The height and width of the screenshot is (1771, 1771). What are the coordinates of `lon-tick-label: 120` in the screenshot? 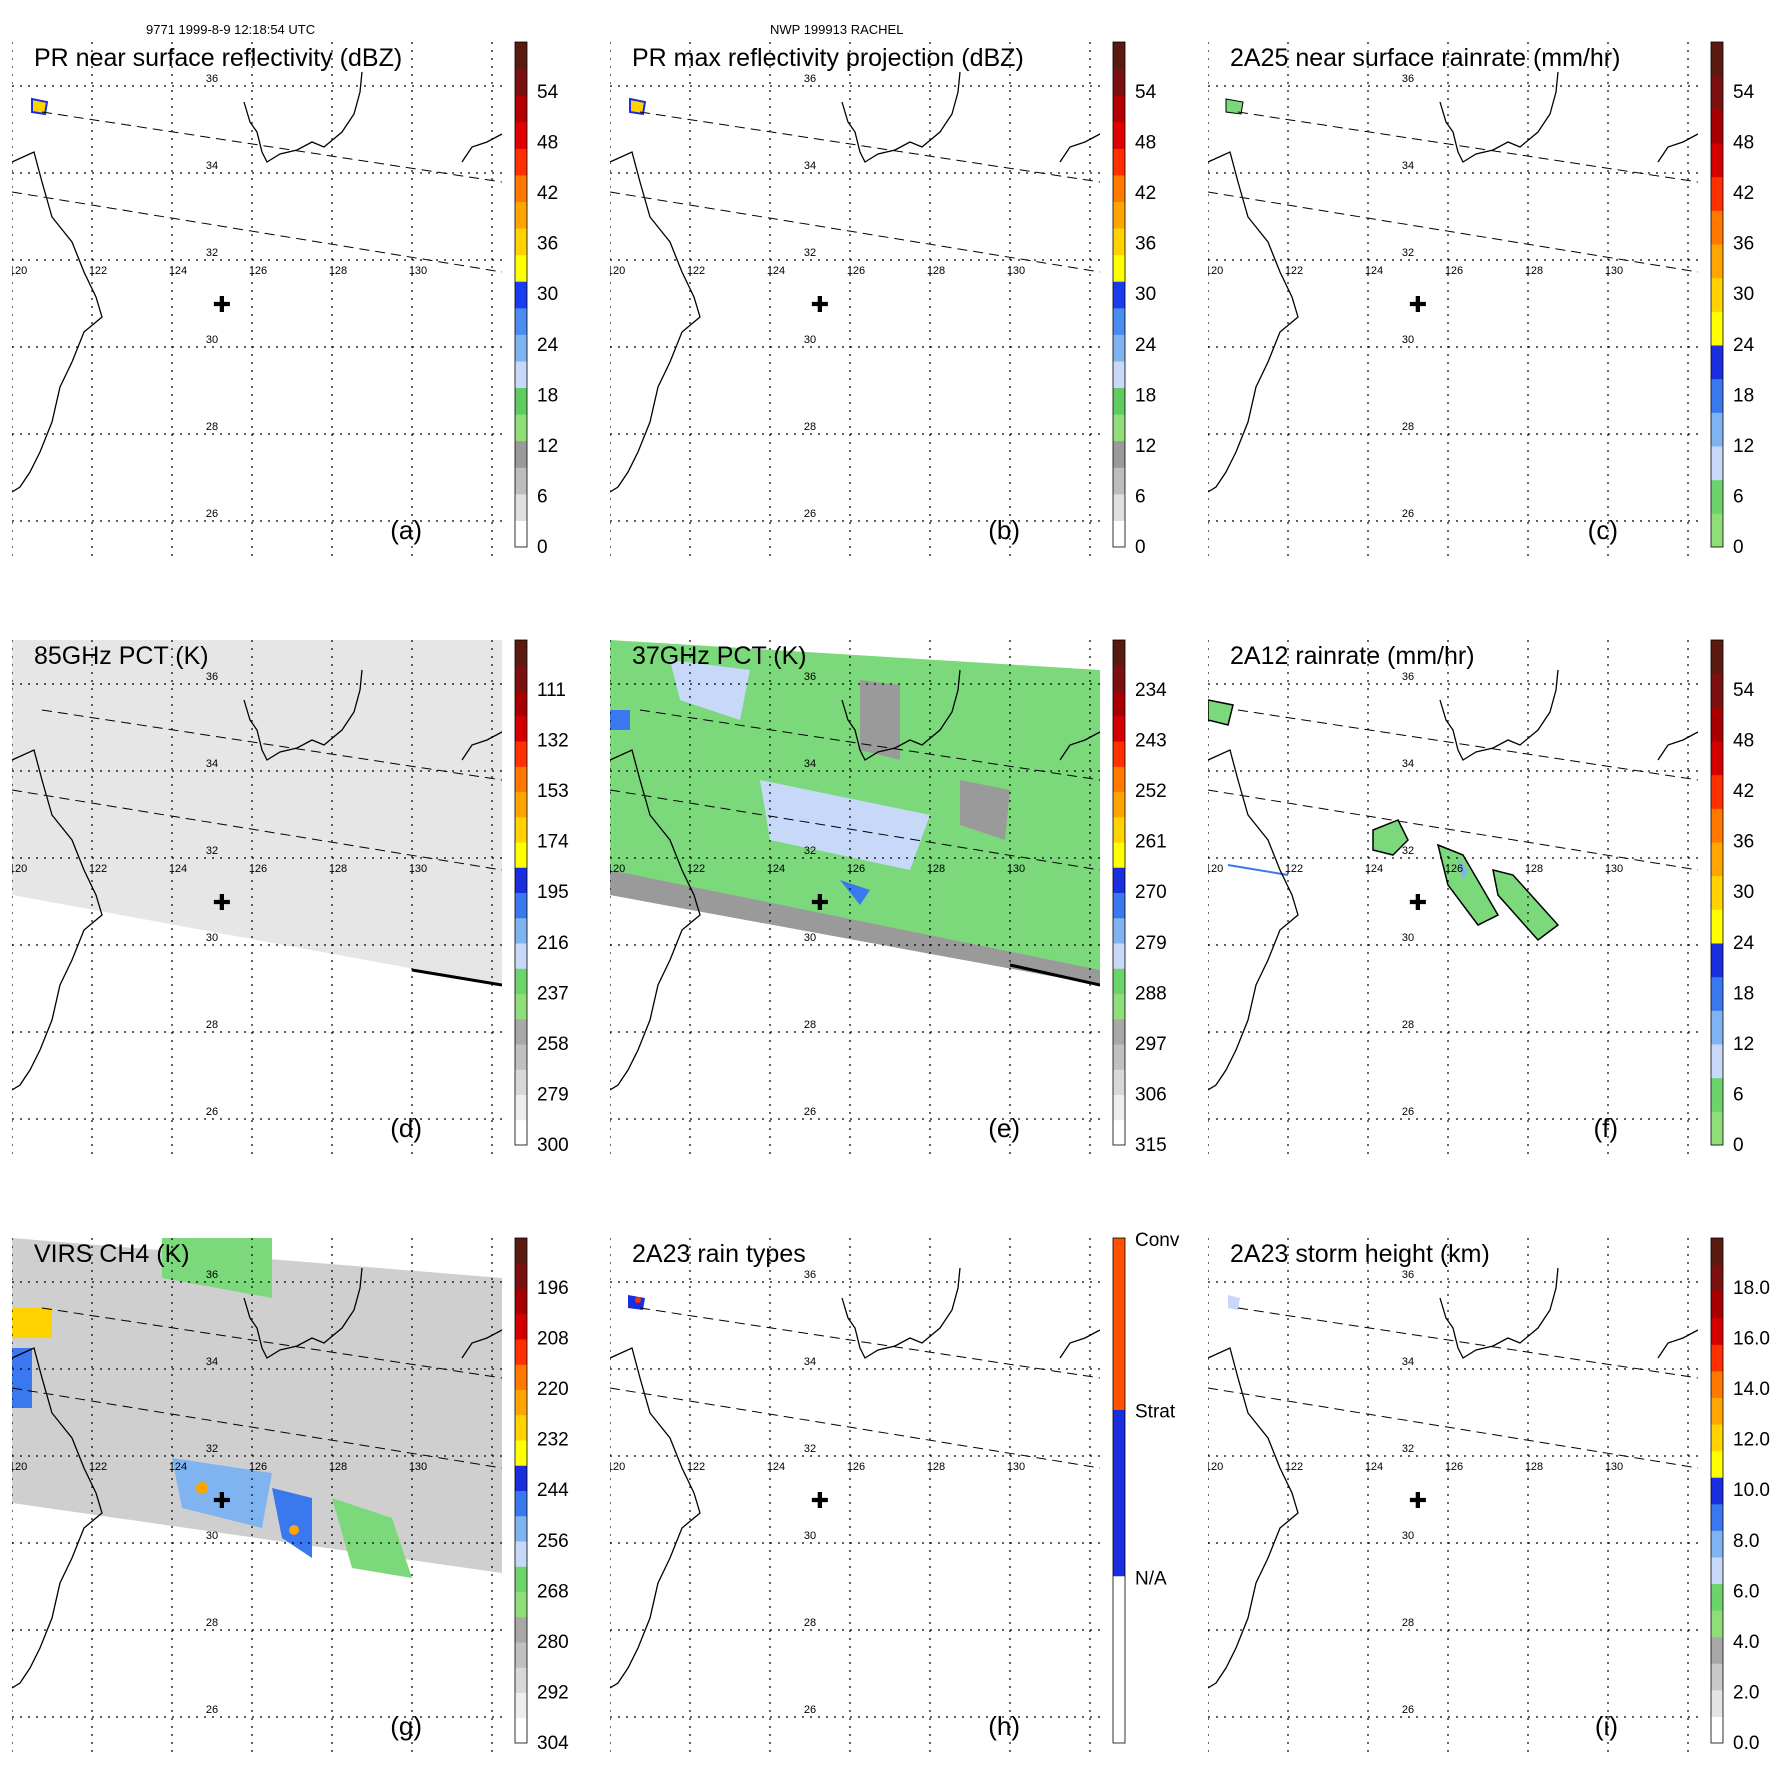 It's located at (1214, 869).